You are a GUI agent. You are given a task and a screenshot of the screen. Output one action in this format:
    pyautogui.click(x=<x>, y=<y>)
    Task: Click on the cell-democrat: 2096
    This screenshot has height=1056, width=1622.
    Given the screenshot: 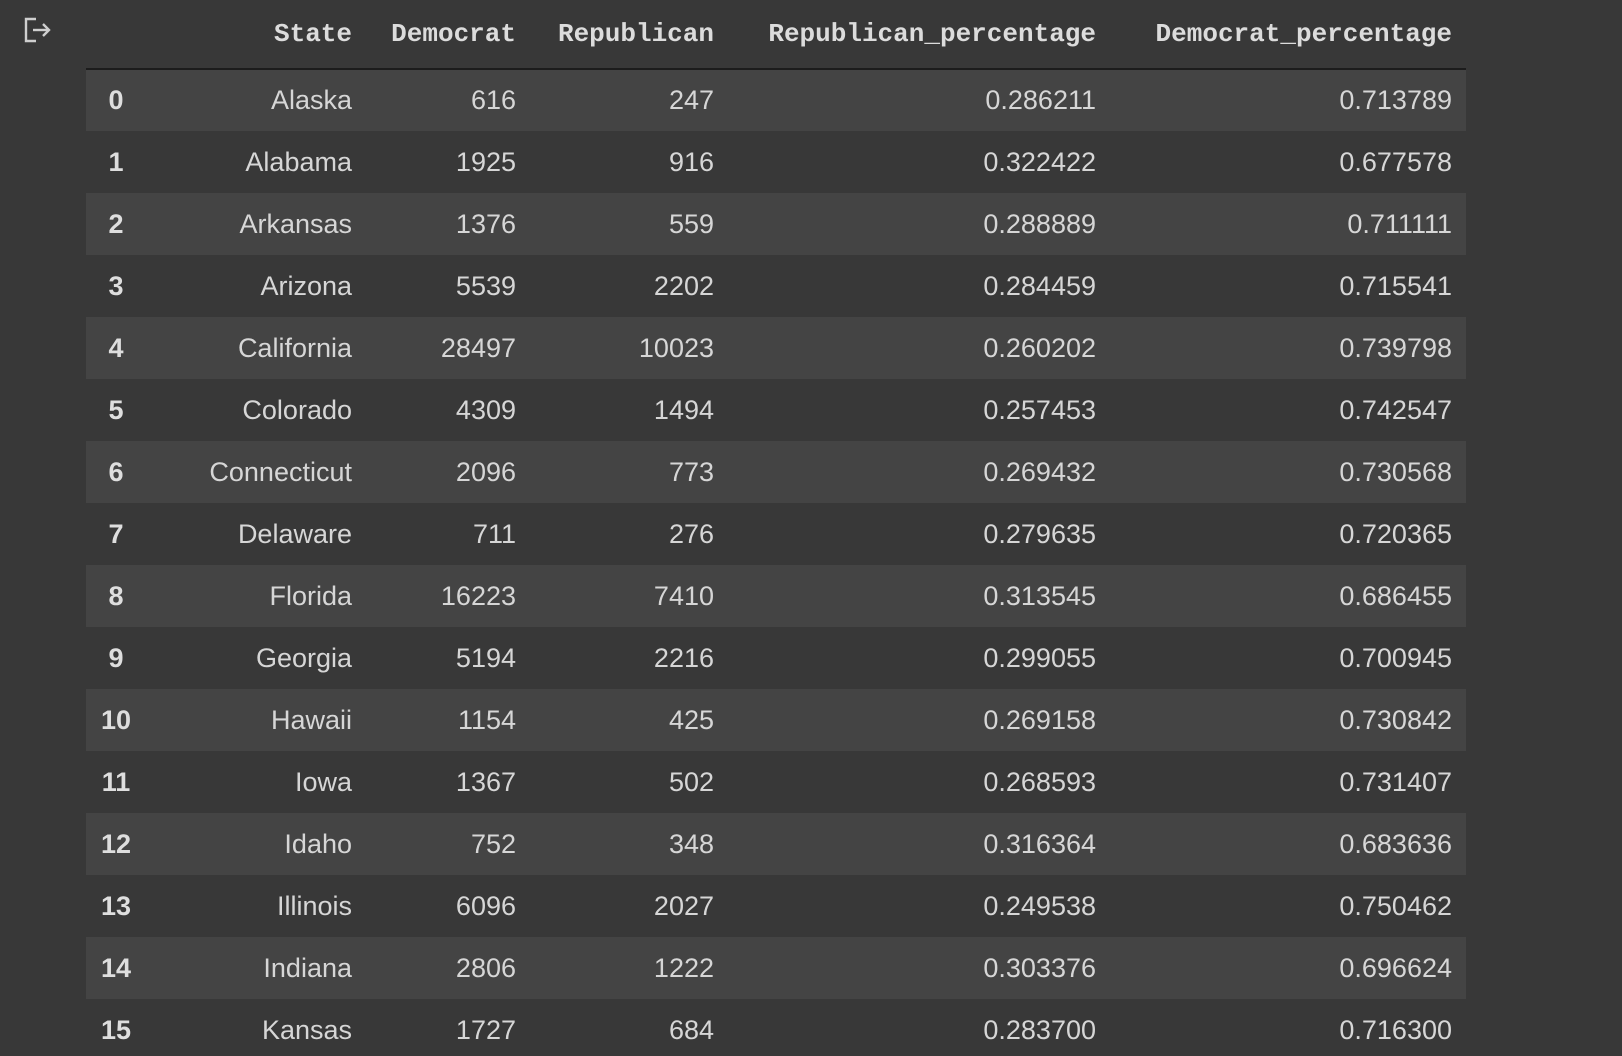 What is the action you would take?
    pyautogui.click(x=485, y=471)
    